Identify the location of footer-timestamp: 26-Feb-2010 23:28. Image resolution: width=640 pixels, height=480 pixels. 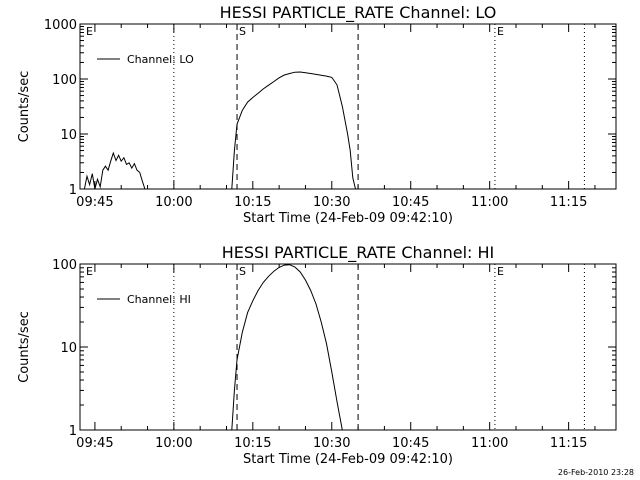
(595, 472).